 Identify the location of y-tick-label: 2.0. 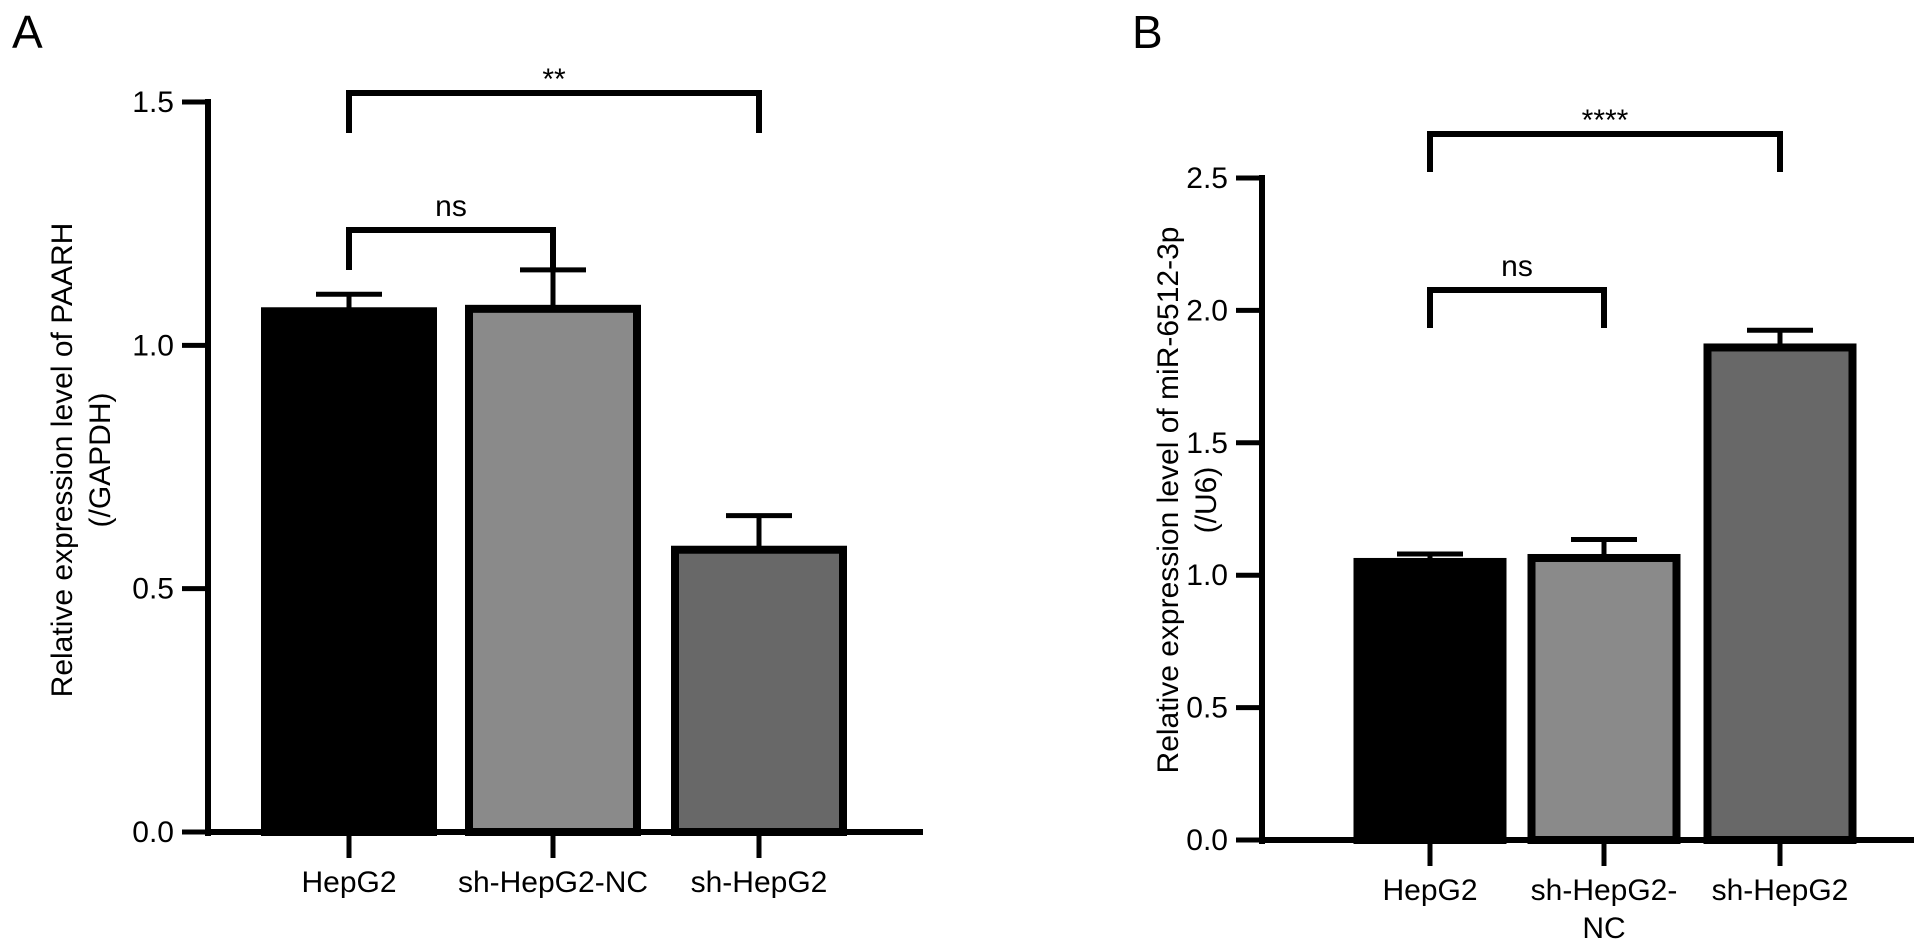
(1207, 310).